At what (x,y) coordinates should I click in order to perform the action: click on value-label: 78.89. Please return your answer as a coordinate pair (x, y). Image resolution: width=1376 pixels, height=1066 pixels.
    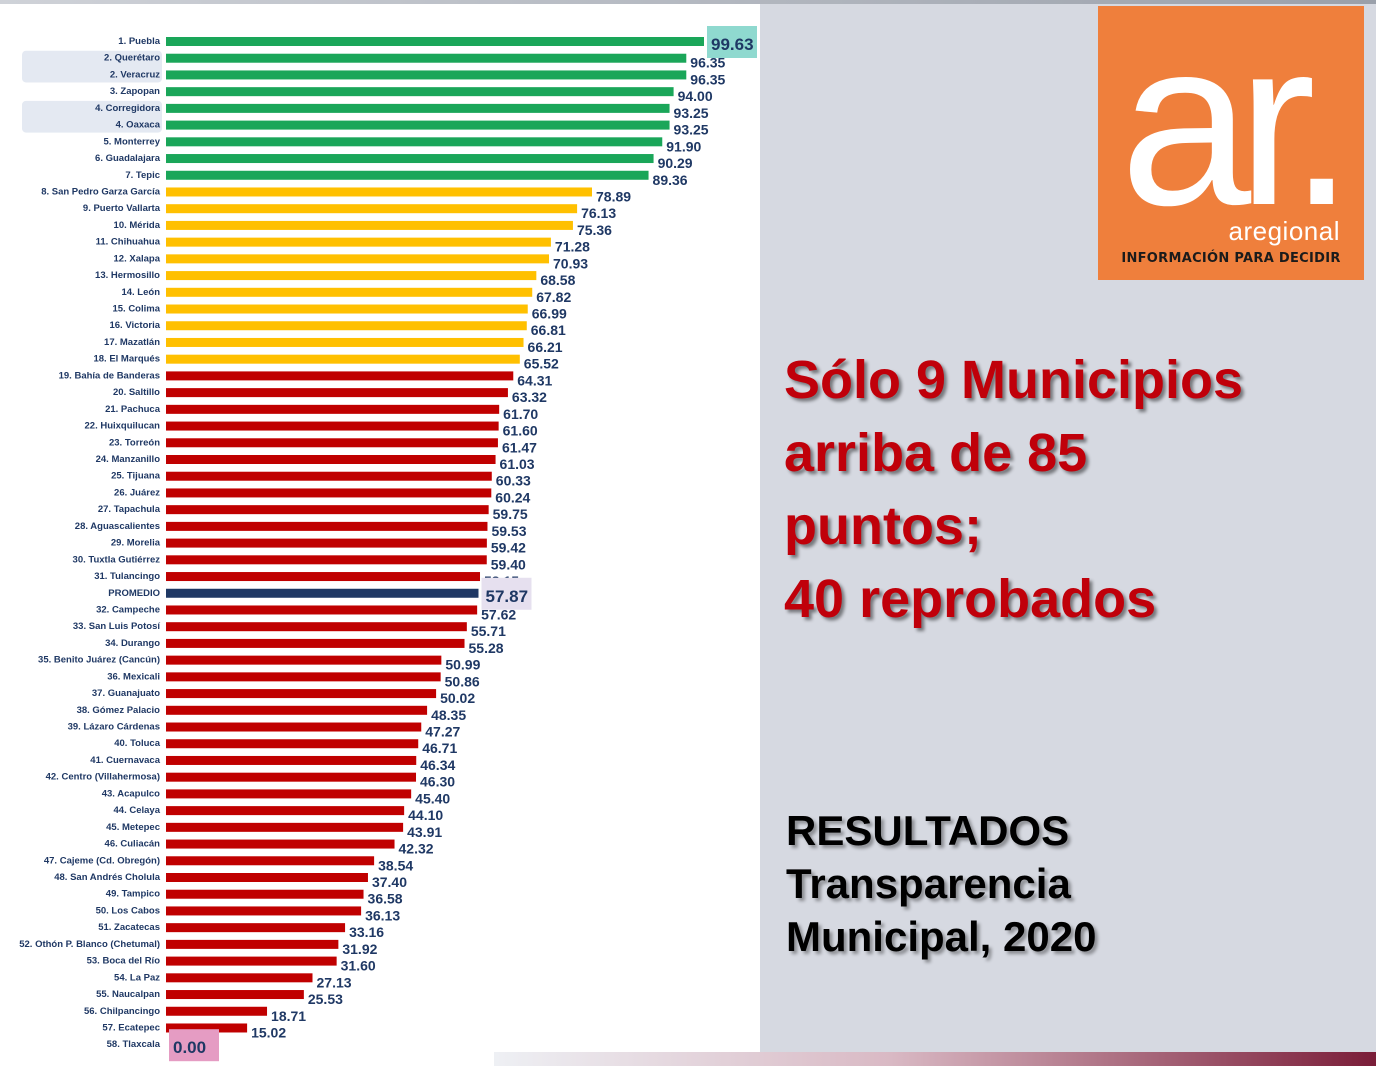
    Looking at the image, I should click on (613, 196).